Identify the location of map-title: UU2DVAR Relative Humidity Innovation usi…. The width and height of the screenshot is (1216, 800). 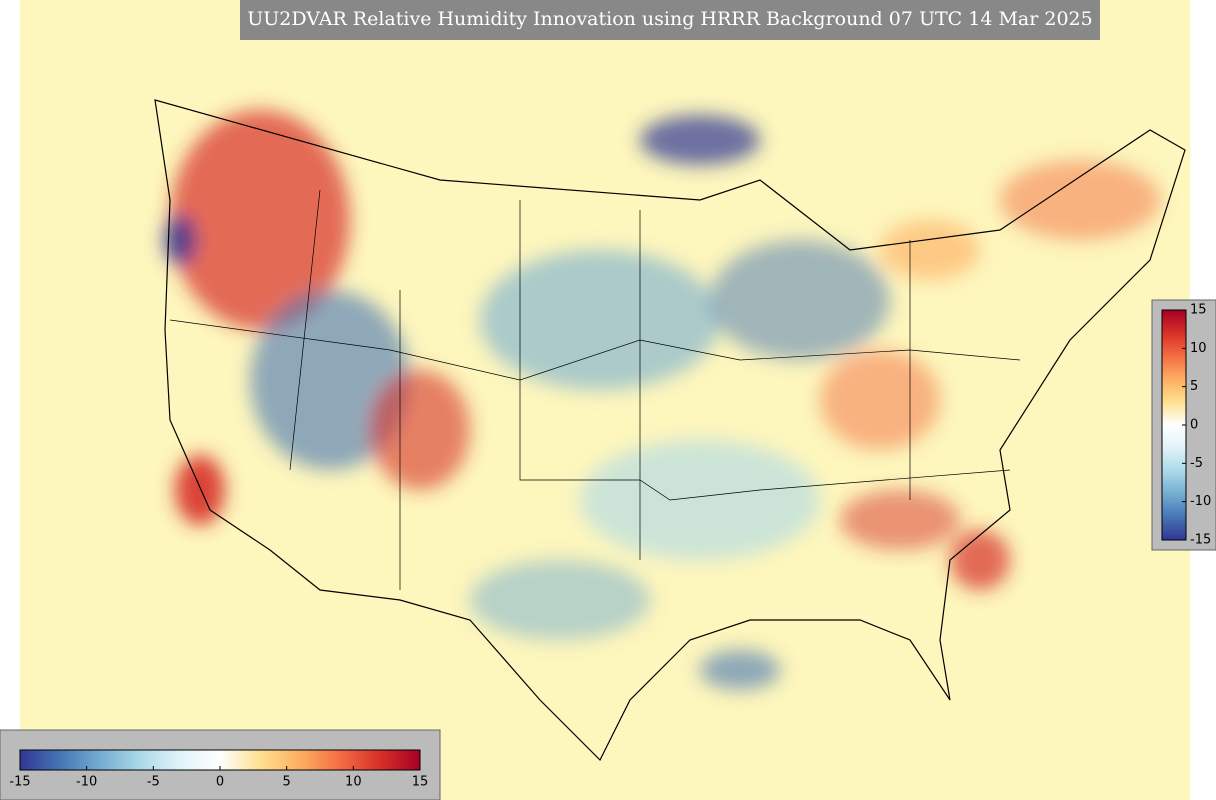
(669, 19).